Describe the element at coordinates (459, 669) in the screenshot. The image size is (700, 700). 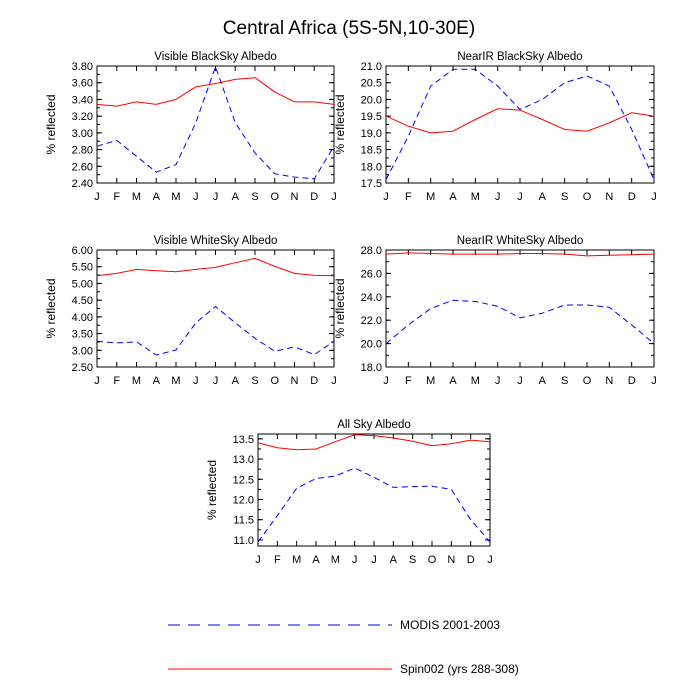
I see `legend-label: Spin002 (yrs 288-308)` at that location.